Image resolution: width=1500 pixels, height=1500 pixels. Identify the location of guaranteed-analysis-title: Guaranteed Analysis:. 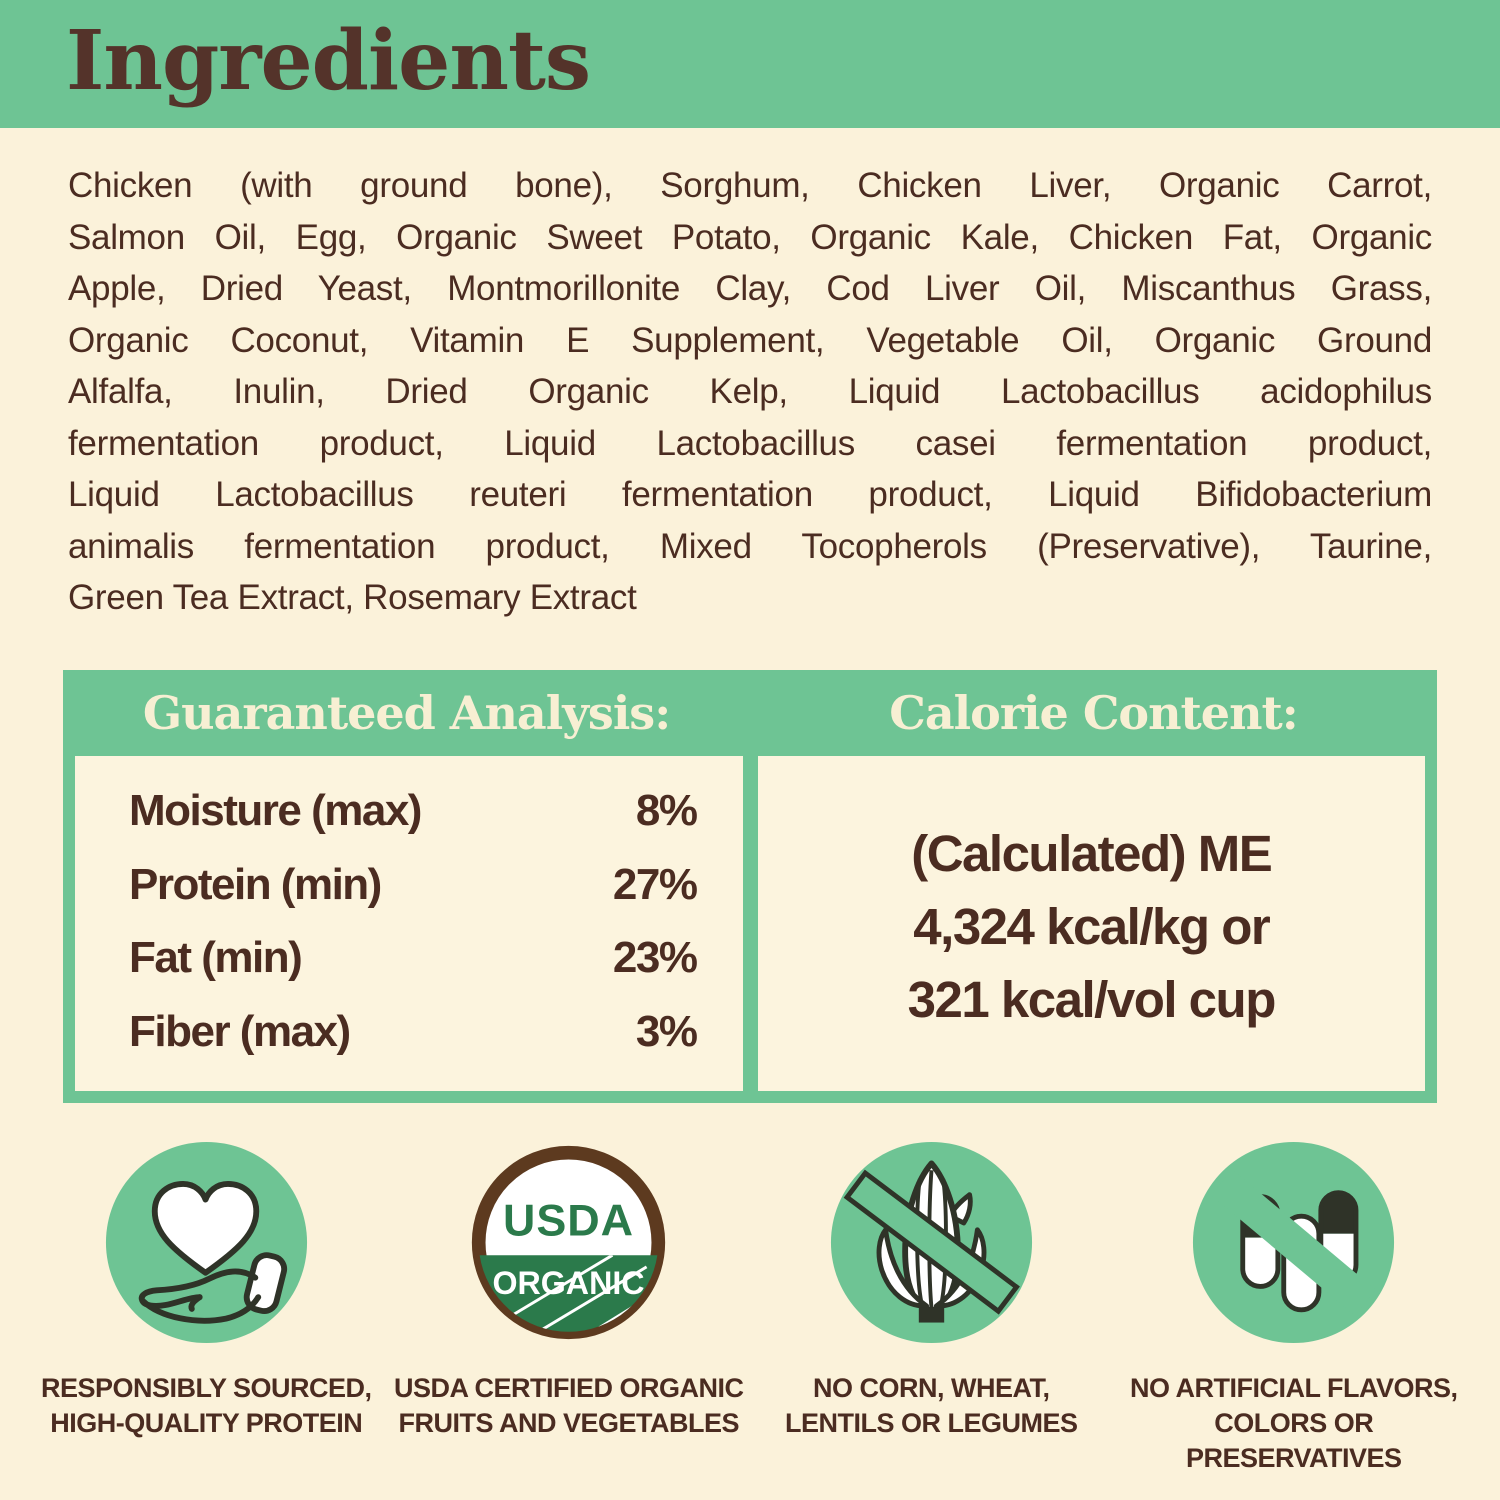
(406, 713).